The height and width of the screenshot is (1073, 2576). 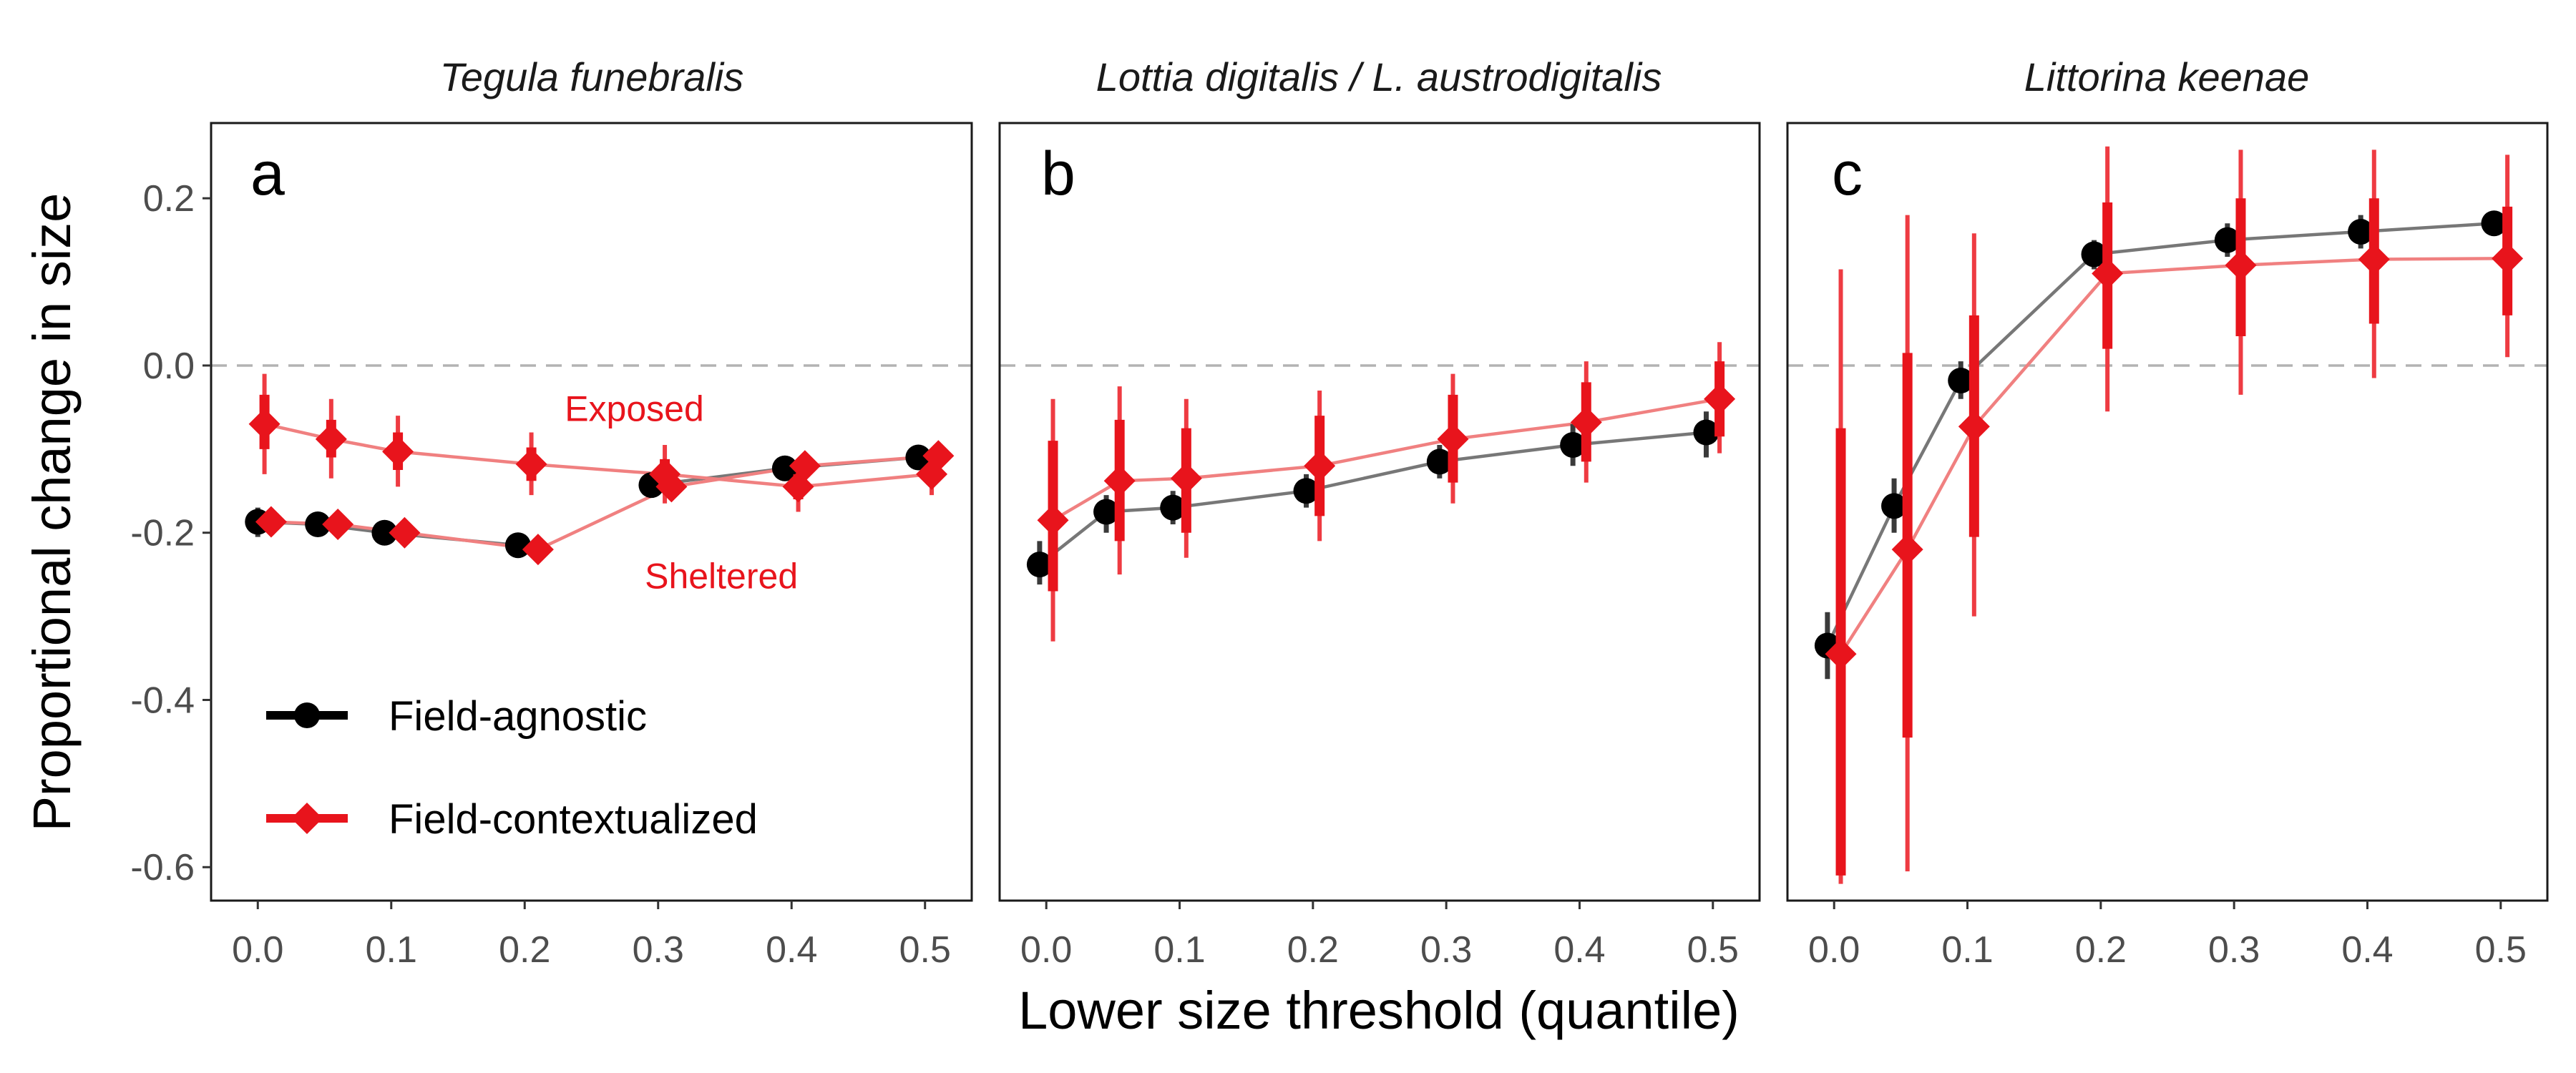 What do you see at coordinates (634, 409) in the screenshot?
I see `annotation-exposed: Exposed` at bounding box center [634, 409].